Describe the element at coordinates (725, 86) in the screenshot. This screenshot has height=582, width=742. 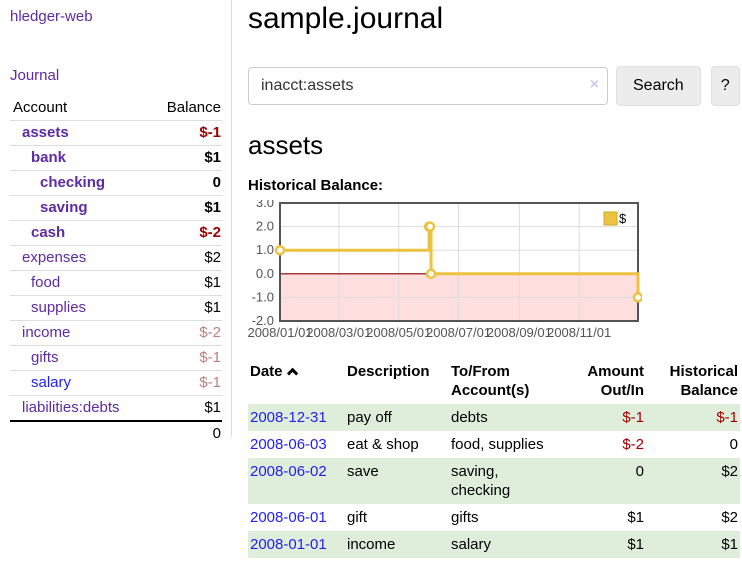
I see `help-button: ?` at that location.